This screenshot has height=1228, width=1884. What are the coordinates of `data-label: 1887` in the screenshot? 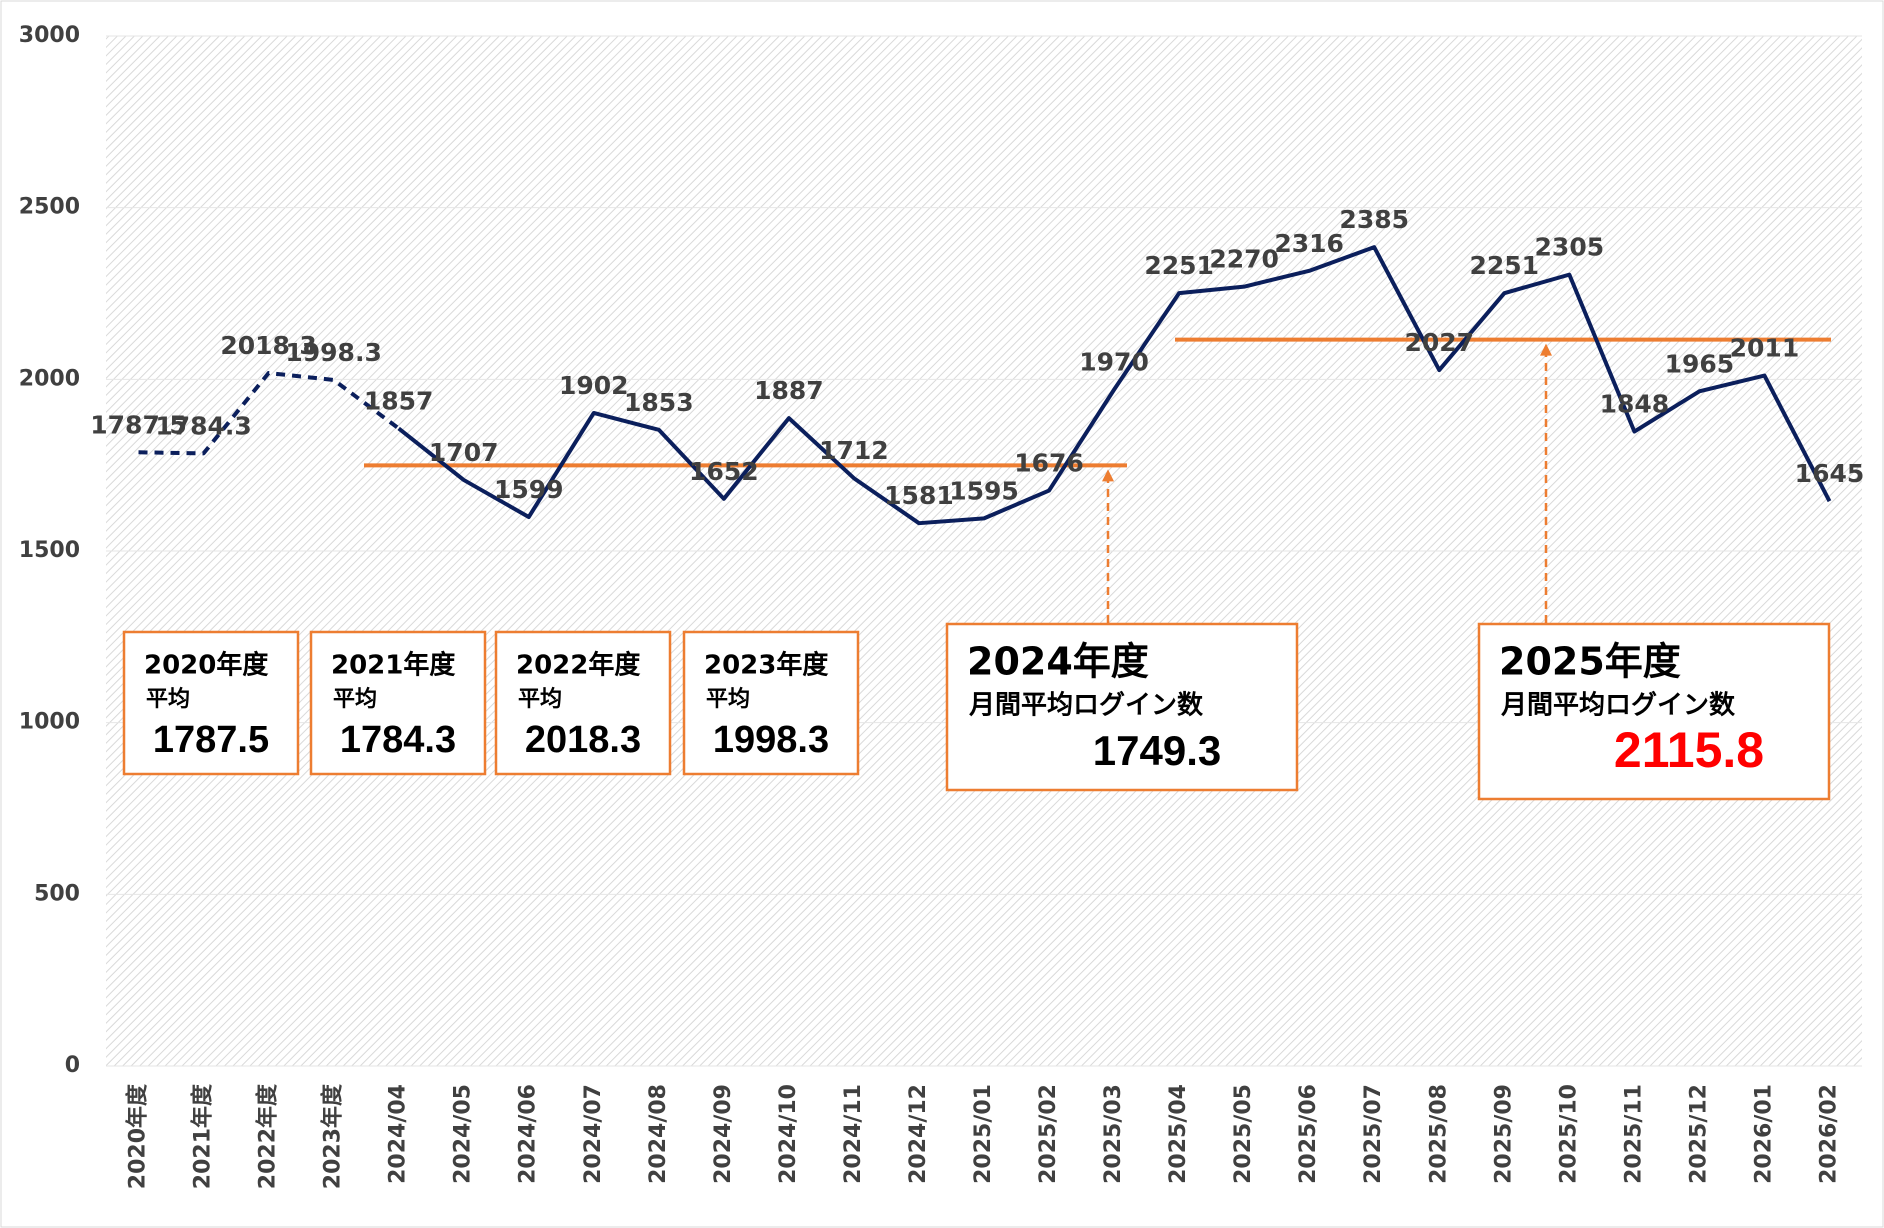 It's located at (789, 390).